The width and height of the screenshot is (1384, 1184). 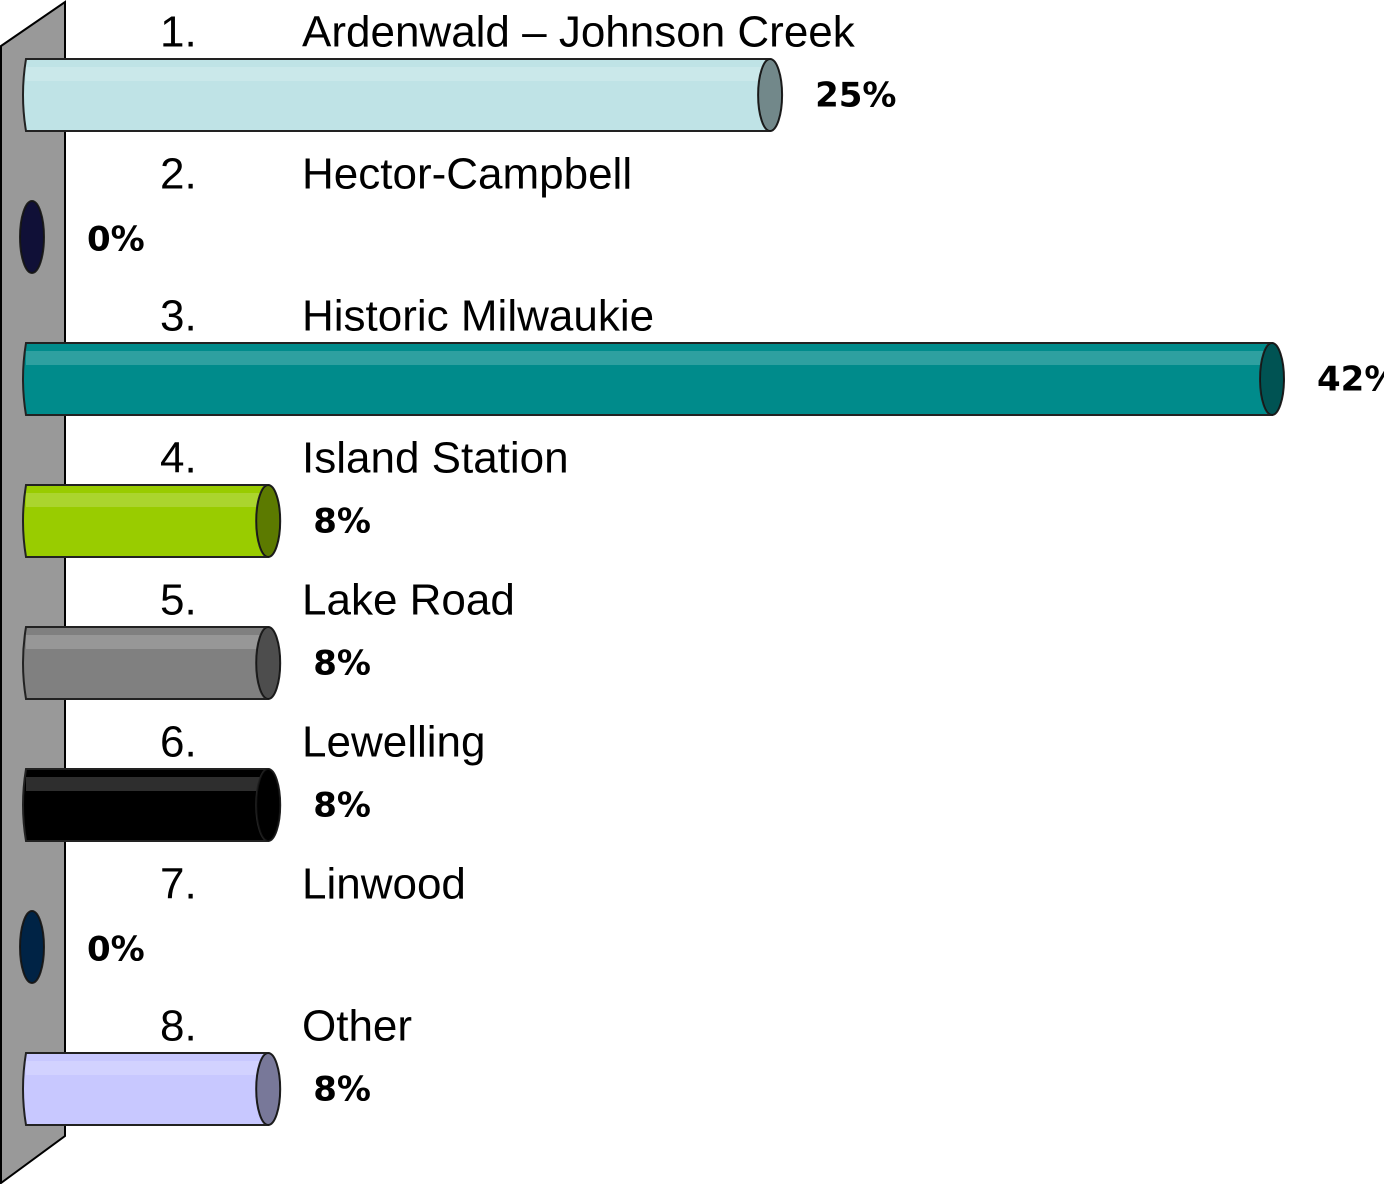 What do you see at coordinates (178, 32) in the screenshot?
I see `bar-number: 1.` at bounding box center [178, 32].